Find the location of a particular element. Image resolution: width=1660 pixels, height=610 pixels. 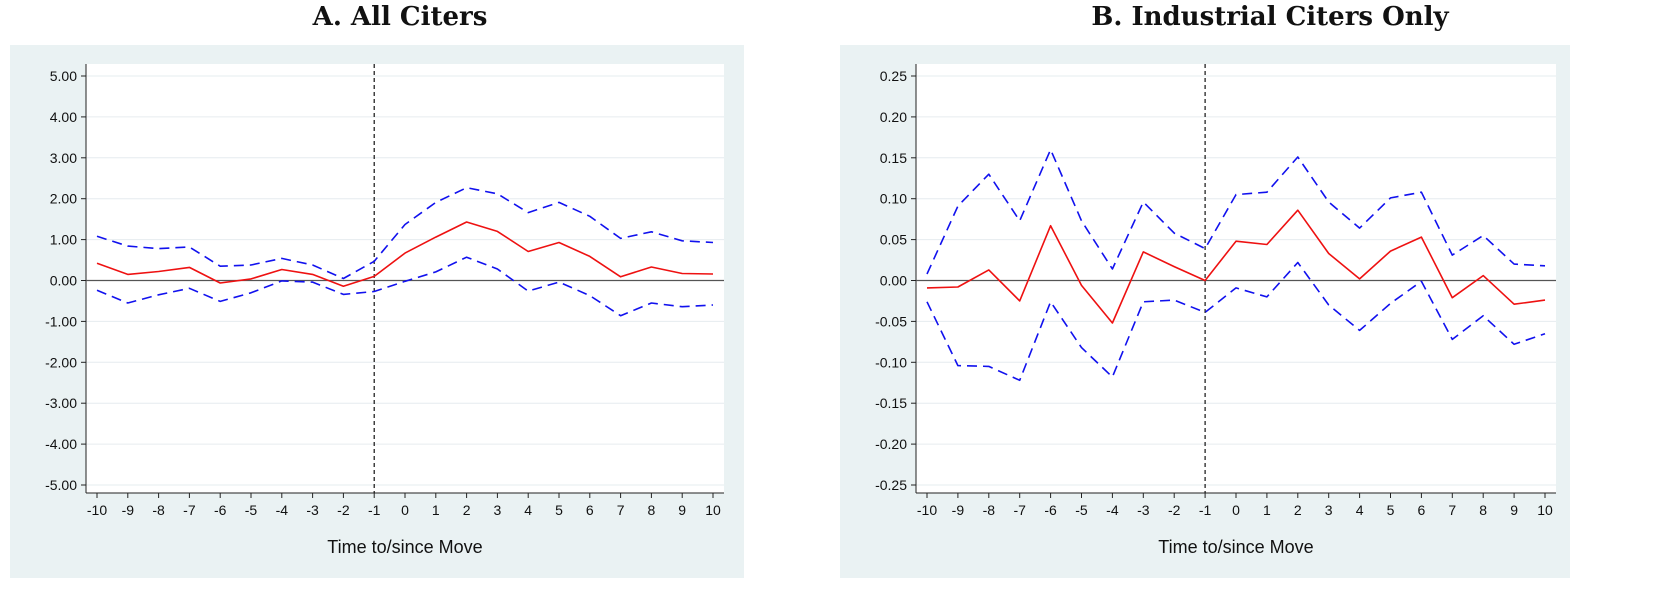

panel-b-estimate-line is located at coordinates (1236, 266).